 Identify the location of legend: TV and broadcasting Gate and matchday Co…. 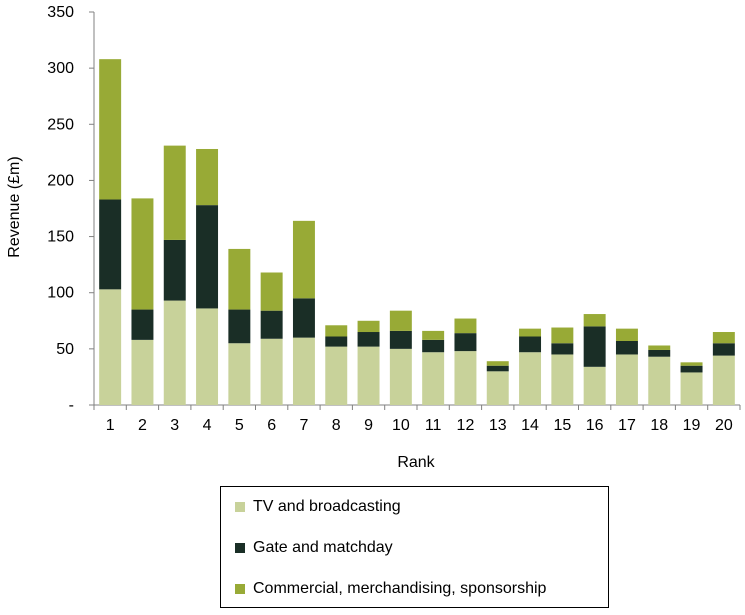
(414, 547).